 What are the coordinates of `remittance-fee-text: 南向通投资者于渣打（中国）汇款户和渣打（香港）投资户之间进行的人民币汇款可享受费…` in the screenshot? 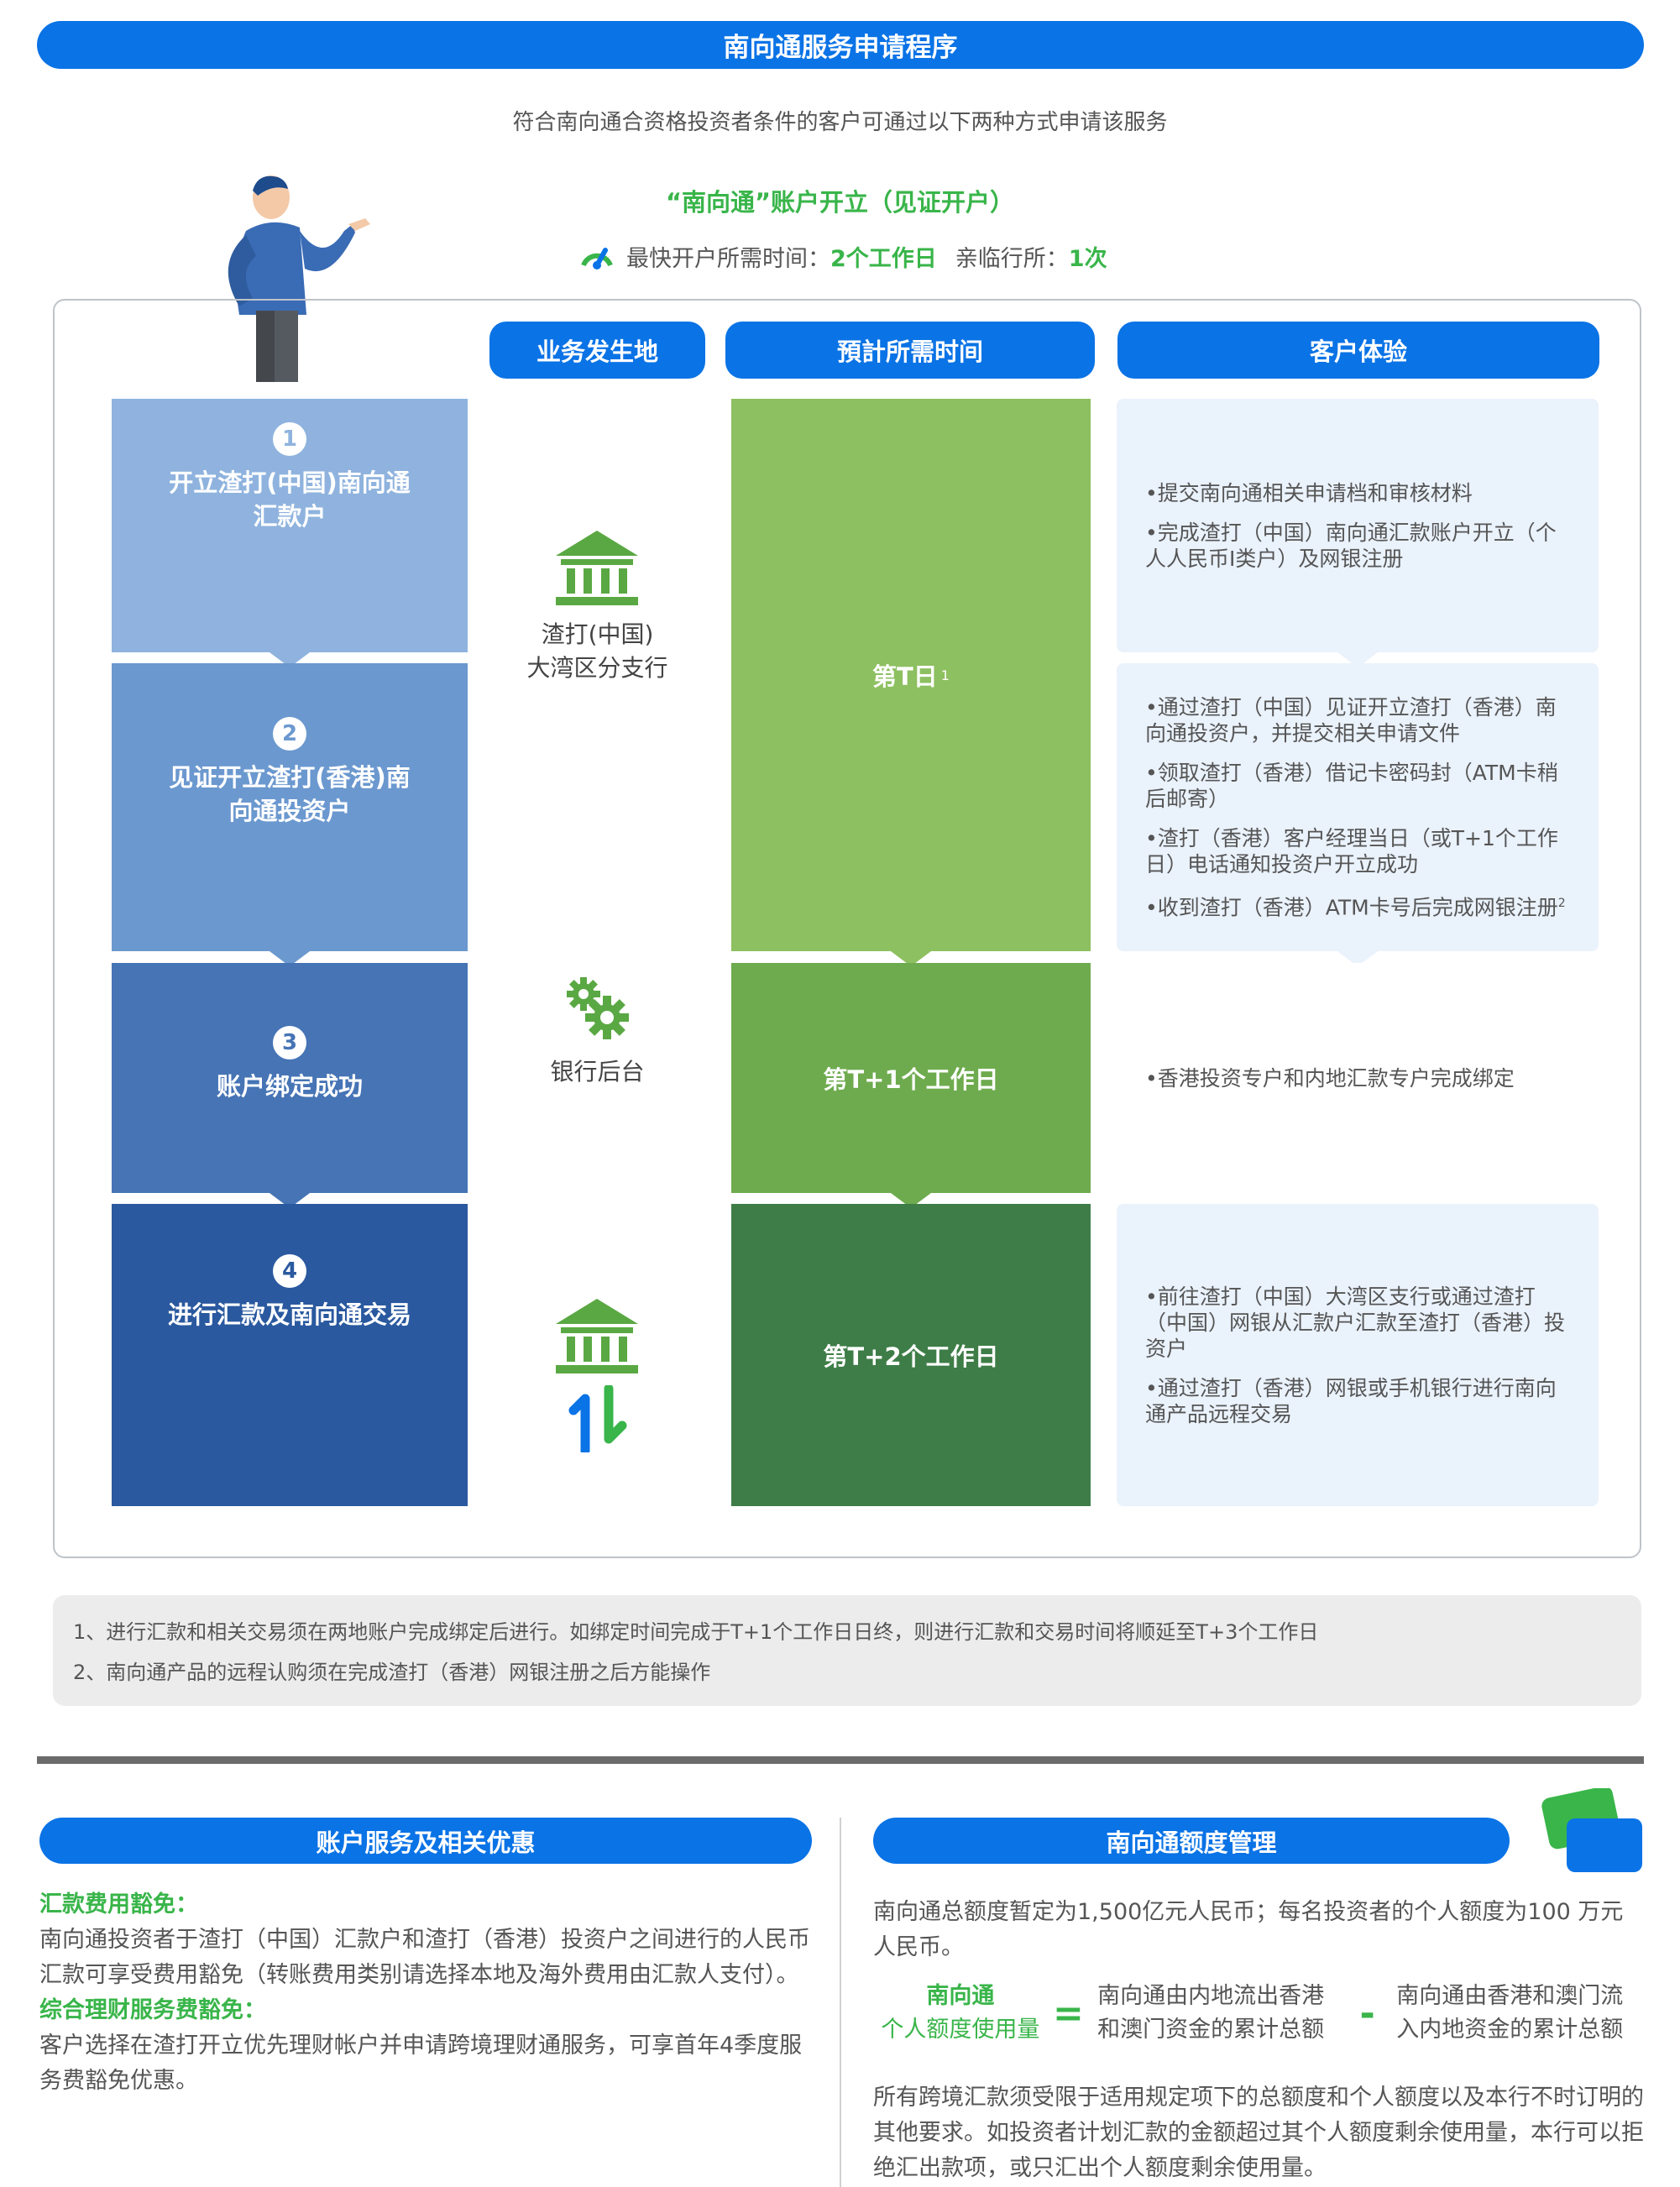 It's located at (424, 1957).